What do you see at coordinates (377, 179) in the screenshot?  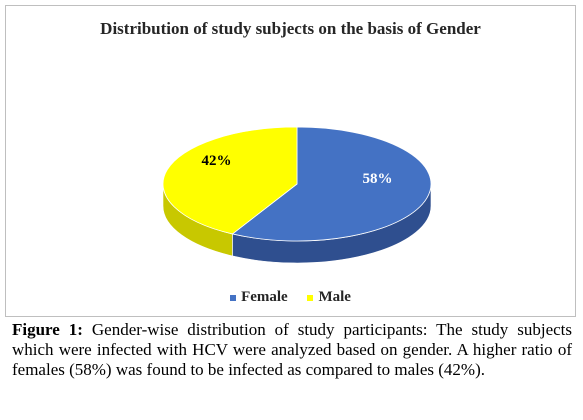 I see `data-label-female: 58%` at bounding box center [377, 179].